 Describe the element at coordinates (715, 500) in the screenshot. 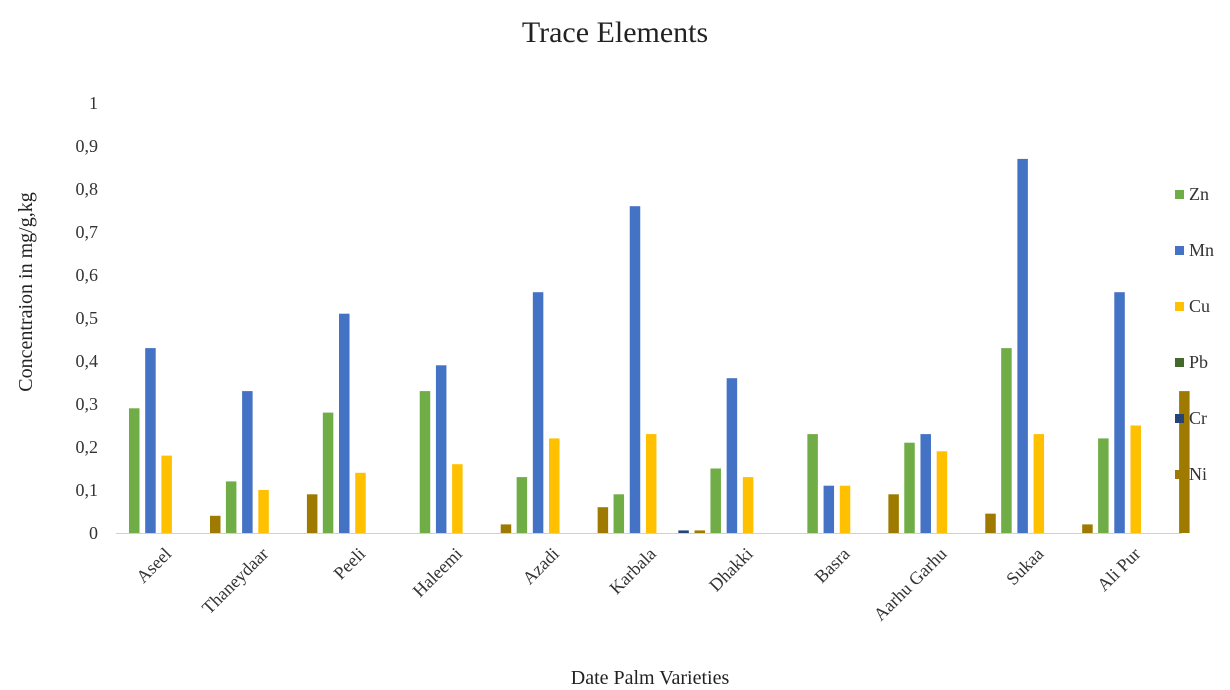

I see `bar-zn-dhakki` at that location.